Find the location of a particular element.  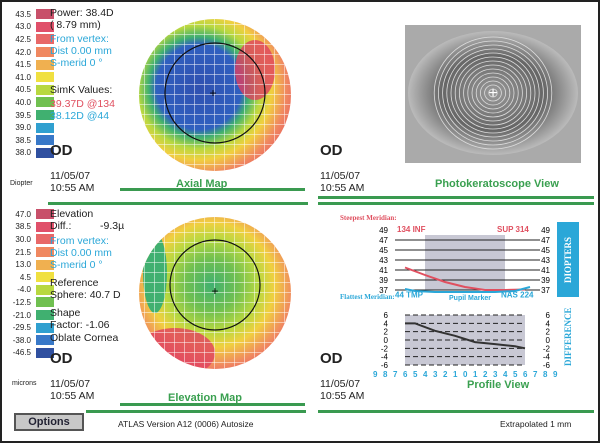

tmp-label: 44 TMP is located at coordinates (409, 295).